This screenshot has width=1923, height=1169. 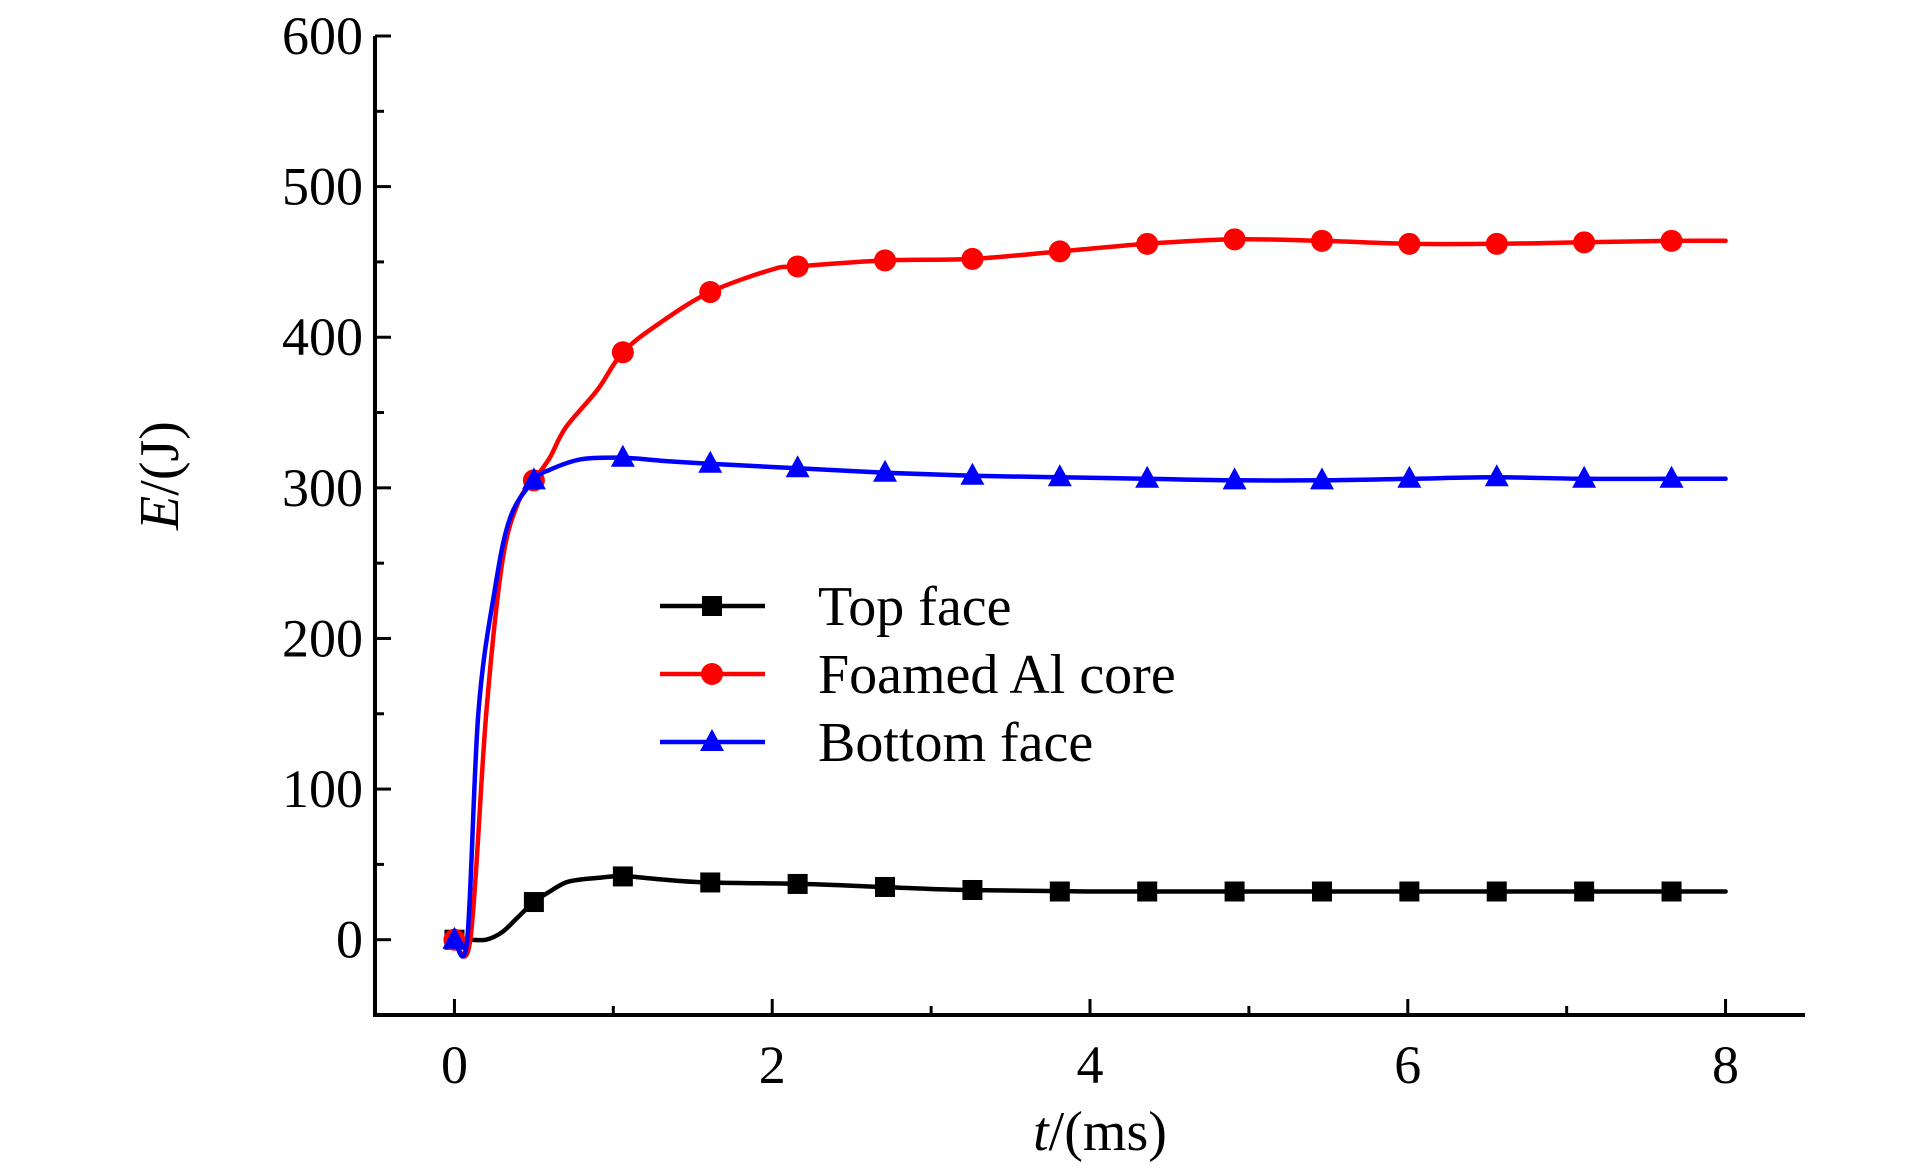 I want to click on legend-label: Top face, so click(x=915, y=607).